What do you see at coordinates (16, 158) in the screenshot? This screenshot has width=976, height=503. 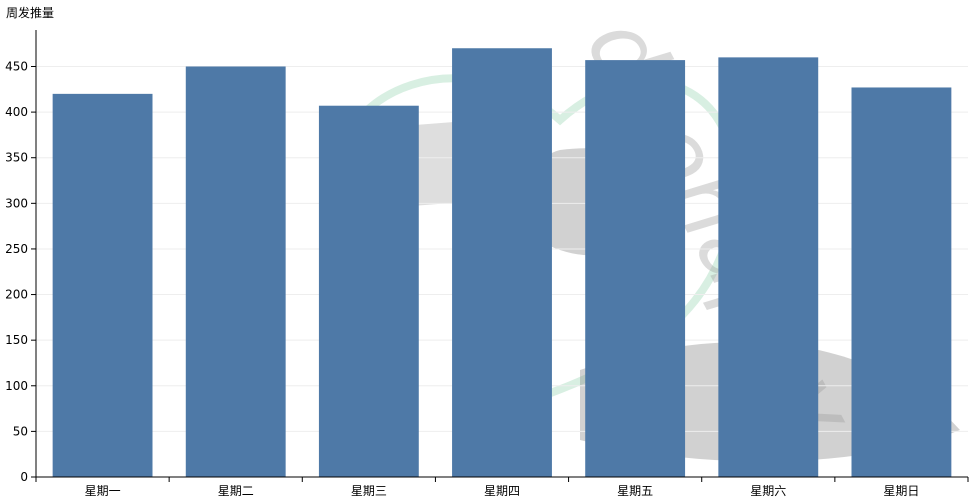 I see `y-tick-label: 350` at bounding box center [16, 158].